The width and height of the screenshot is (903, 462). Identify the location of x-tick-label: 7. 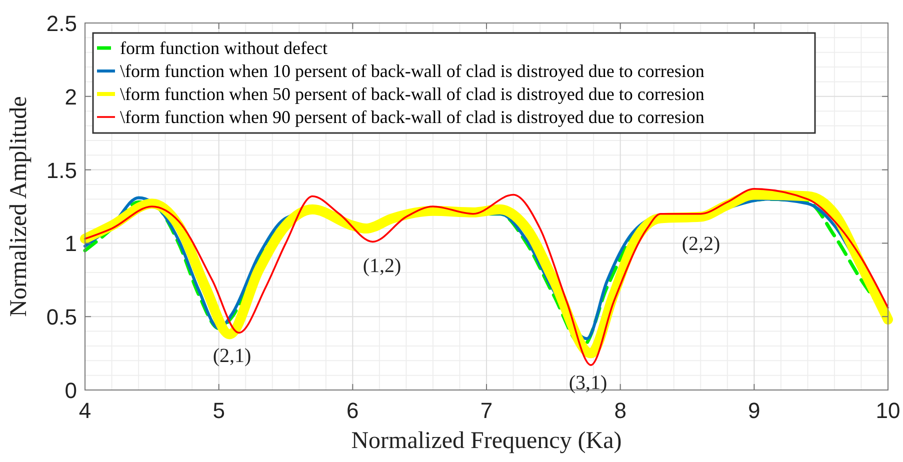
(486, 410).